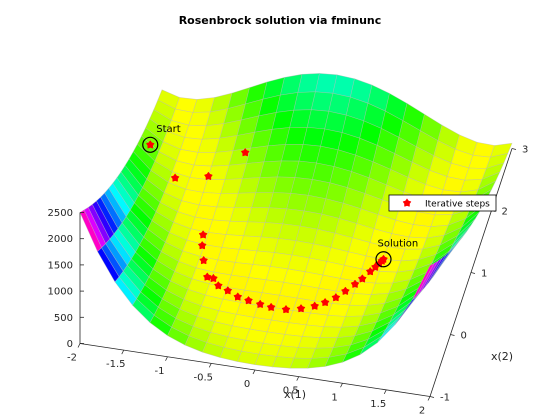 The image size is (560, 420). What do you see at coordinates (60, 292) in the screenshot?
I see `z-tick-label: 1000` at bounding box center [60, 292].